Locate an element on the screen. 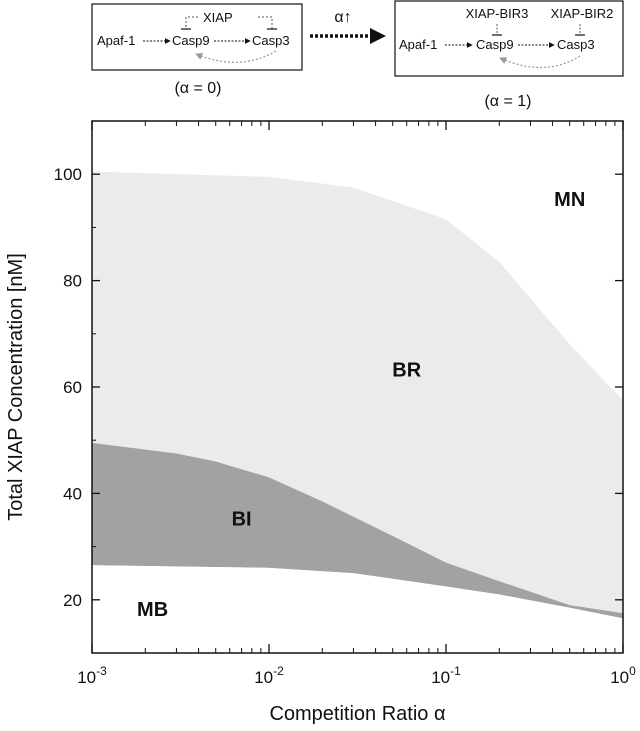 The image size is (640, 731). xiap-bir2-label: XIAP-BIR2 is located at coordinates (582, 13).